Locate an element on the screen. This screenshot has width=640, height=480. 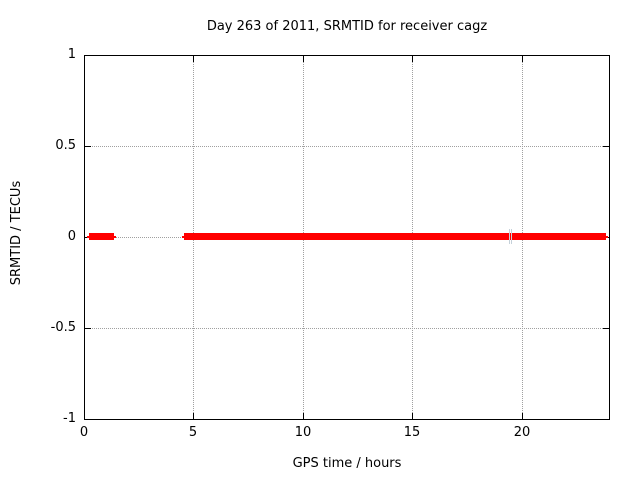
x-tick-label: 20 is located at coordinates (522, 432).